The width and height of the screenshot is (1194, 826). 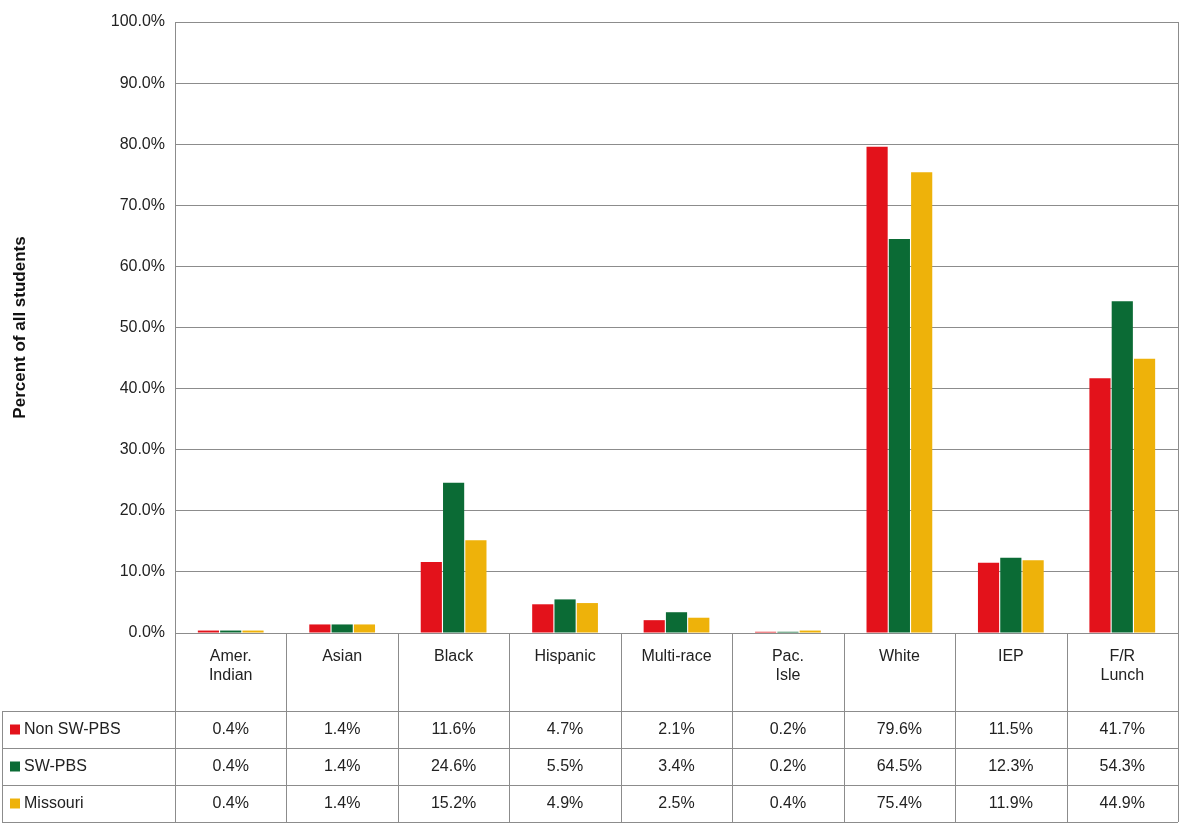 What do you see at coordinates (676, 765) in the screenshot?
I see `data-label: 3.4%` at bounding box center [676, 765].